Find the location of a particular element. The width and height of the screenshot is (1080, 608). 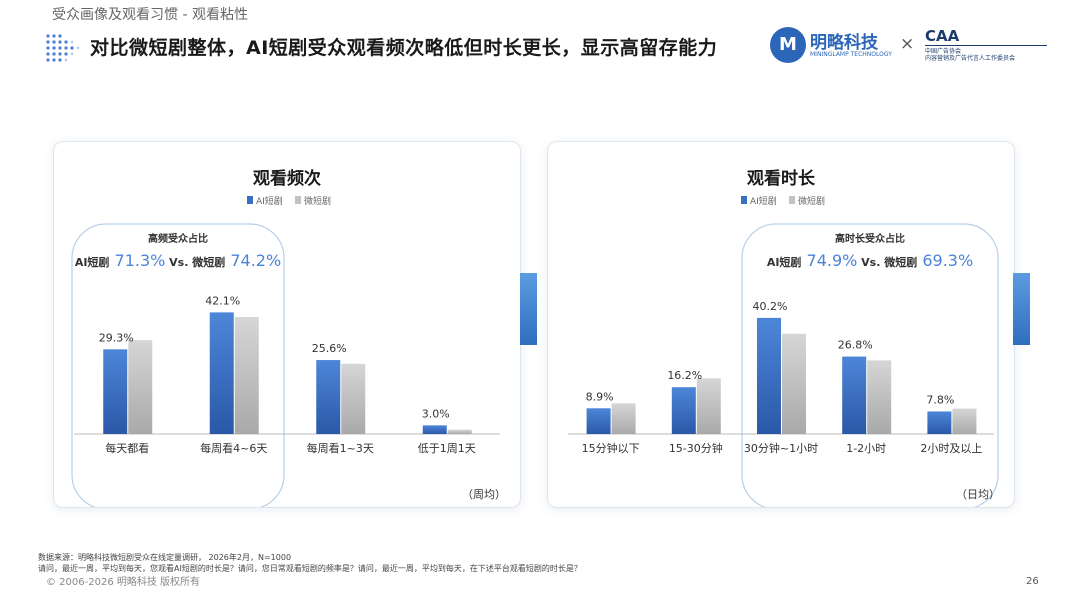

dot-grid-logo-icon is located at coordinates (63, 48).